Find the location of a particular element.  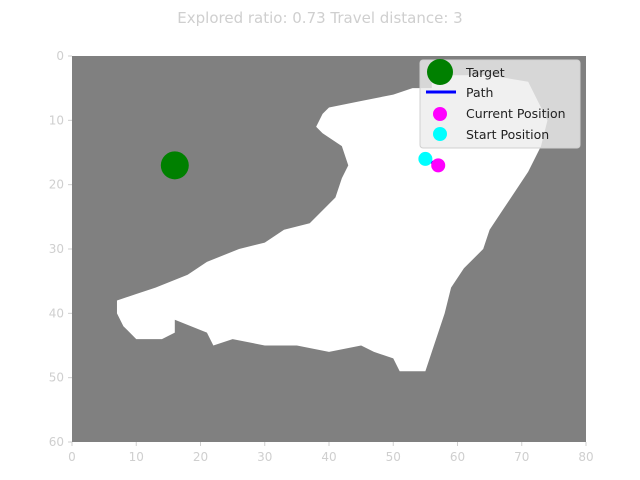

x-tick-label: 60 is located at coordinates (457, 457).